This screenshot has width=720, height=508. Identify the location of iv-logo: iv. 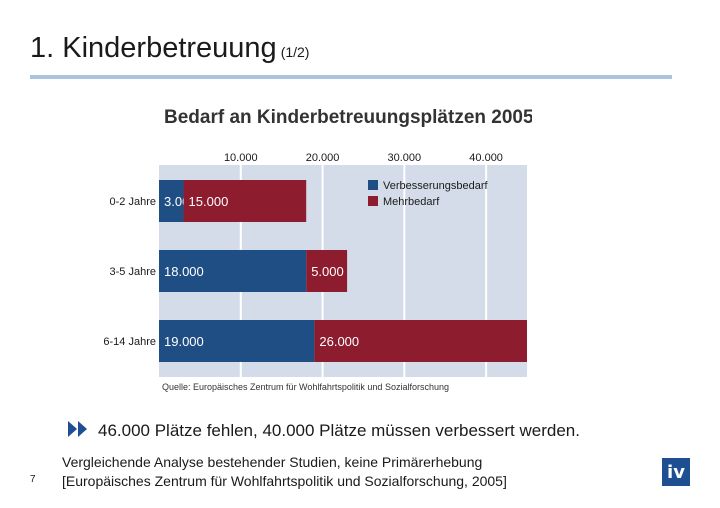
(676, 472).